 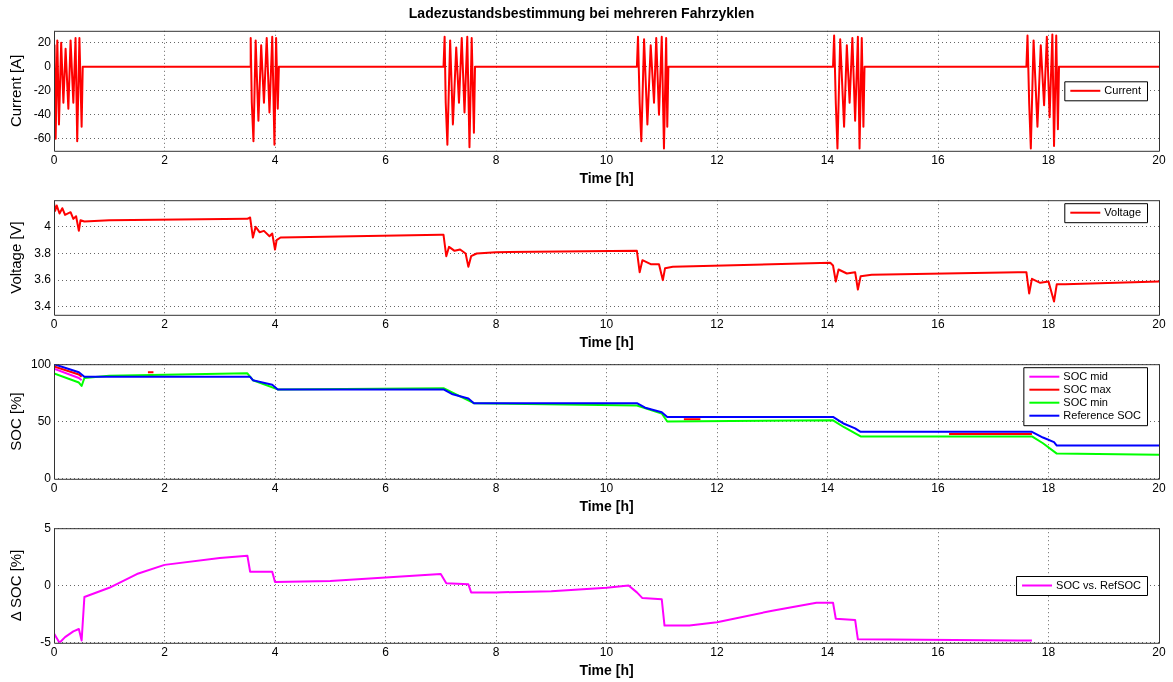 I want to click on legend-label: SOC min, so click(x=1085, y=401).